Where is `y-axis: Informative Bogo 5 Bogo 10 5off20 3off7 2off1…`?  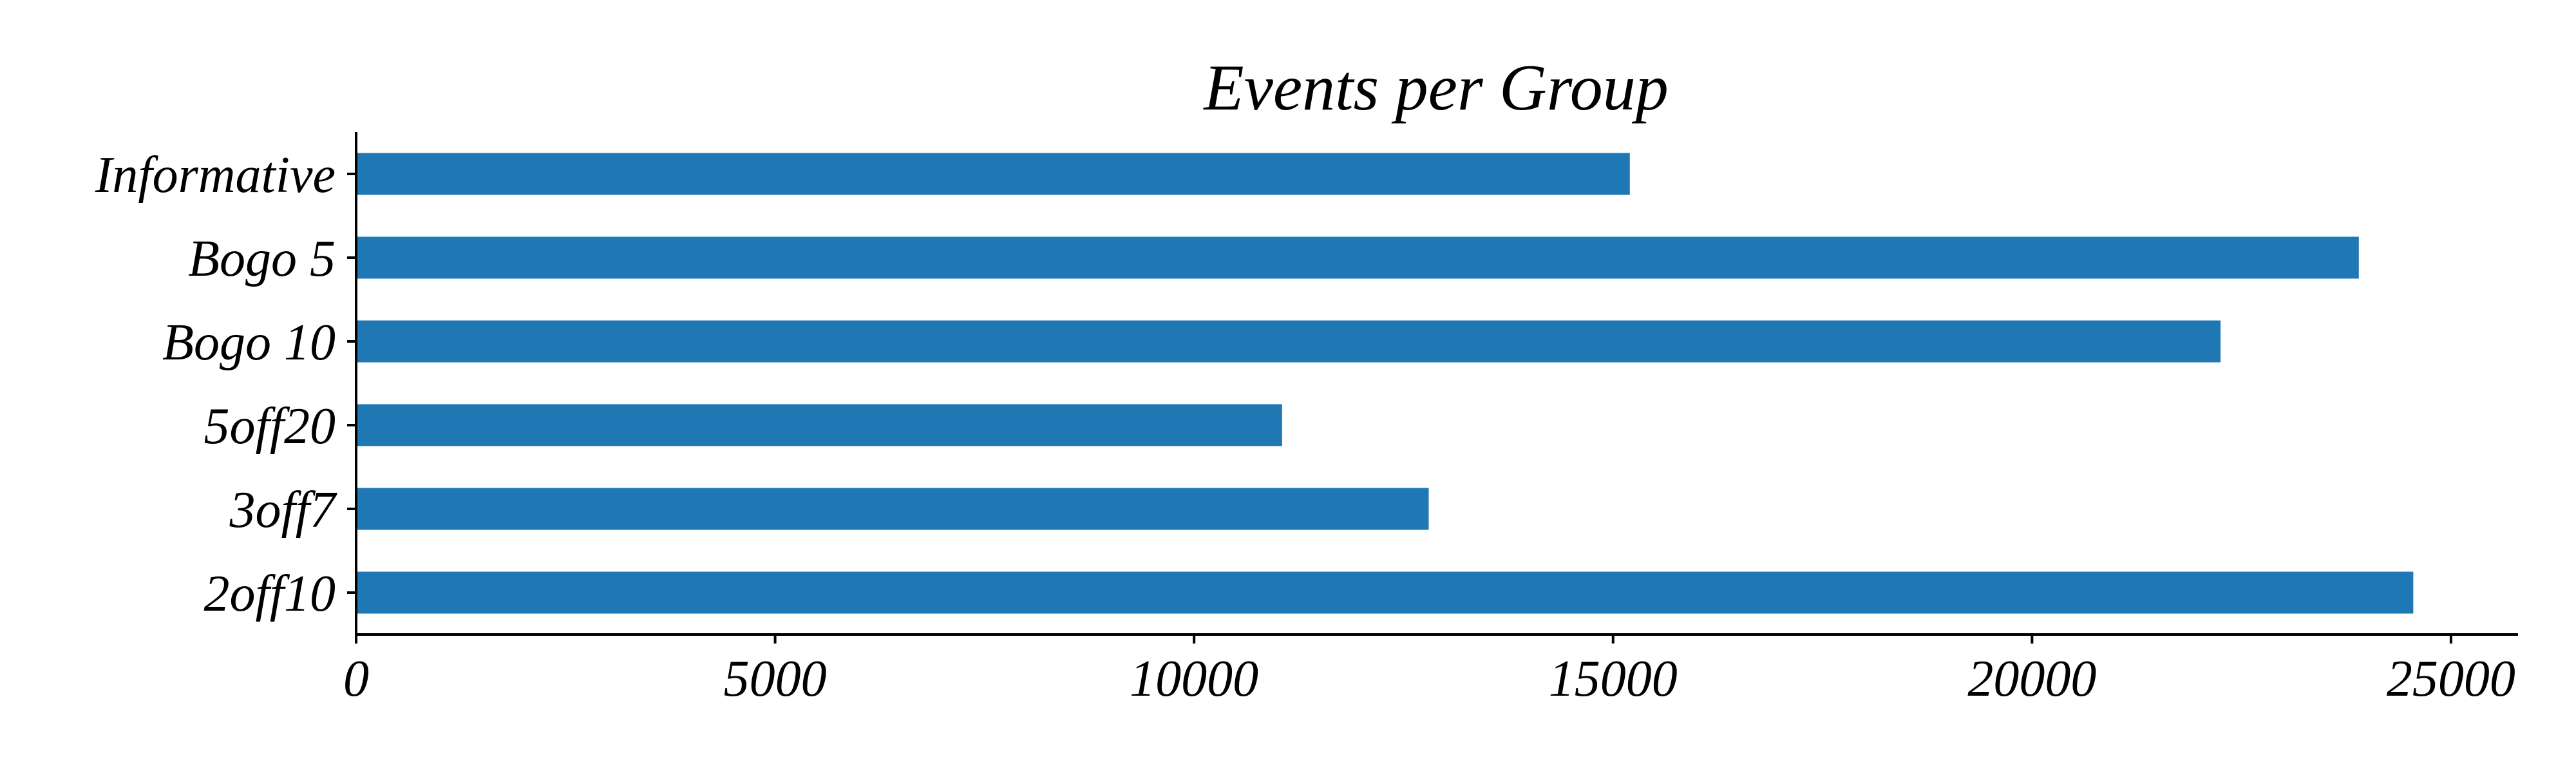 y-axis: Informative Bogo 5 Bogo 10 5off20 3off7 2off1… is located at coordinates (226, 383).